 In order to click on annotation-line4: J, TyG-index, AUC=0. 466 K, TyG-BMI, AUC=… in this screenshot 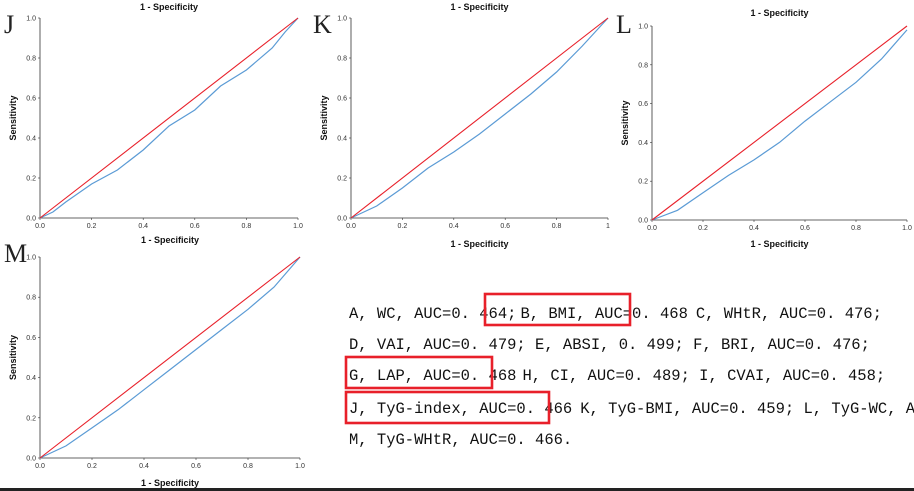, I will do `click(631, 409)`.